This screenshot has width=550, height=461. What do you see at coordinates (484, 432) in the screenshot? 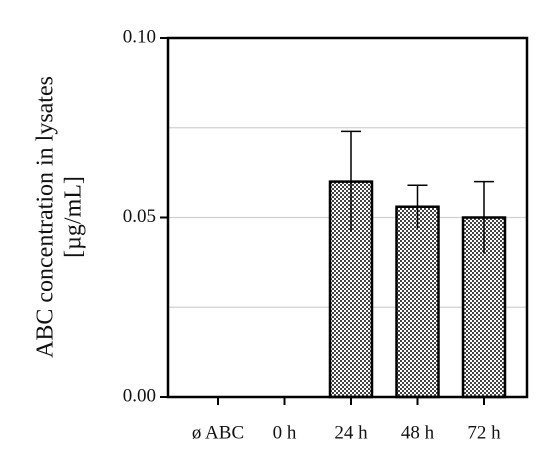
I see `x-tick-label: 72 h` at bounding box center [484, 432].